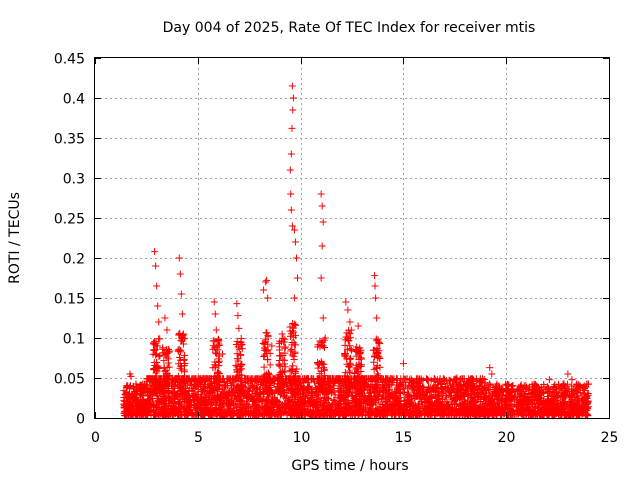 Image resolution: width=640 pixels, height=480 pixels. I want to click on x-tick-label: 20, so click(507, 438).